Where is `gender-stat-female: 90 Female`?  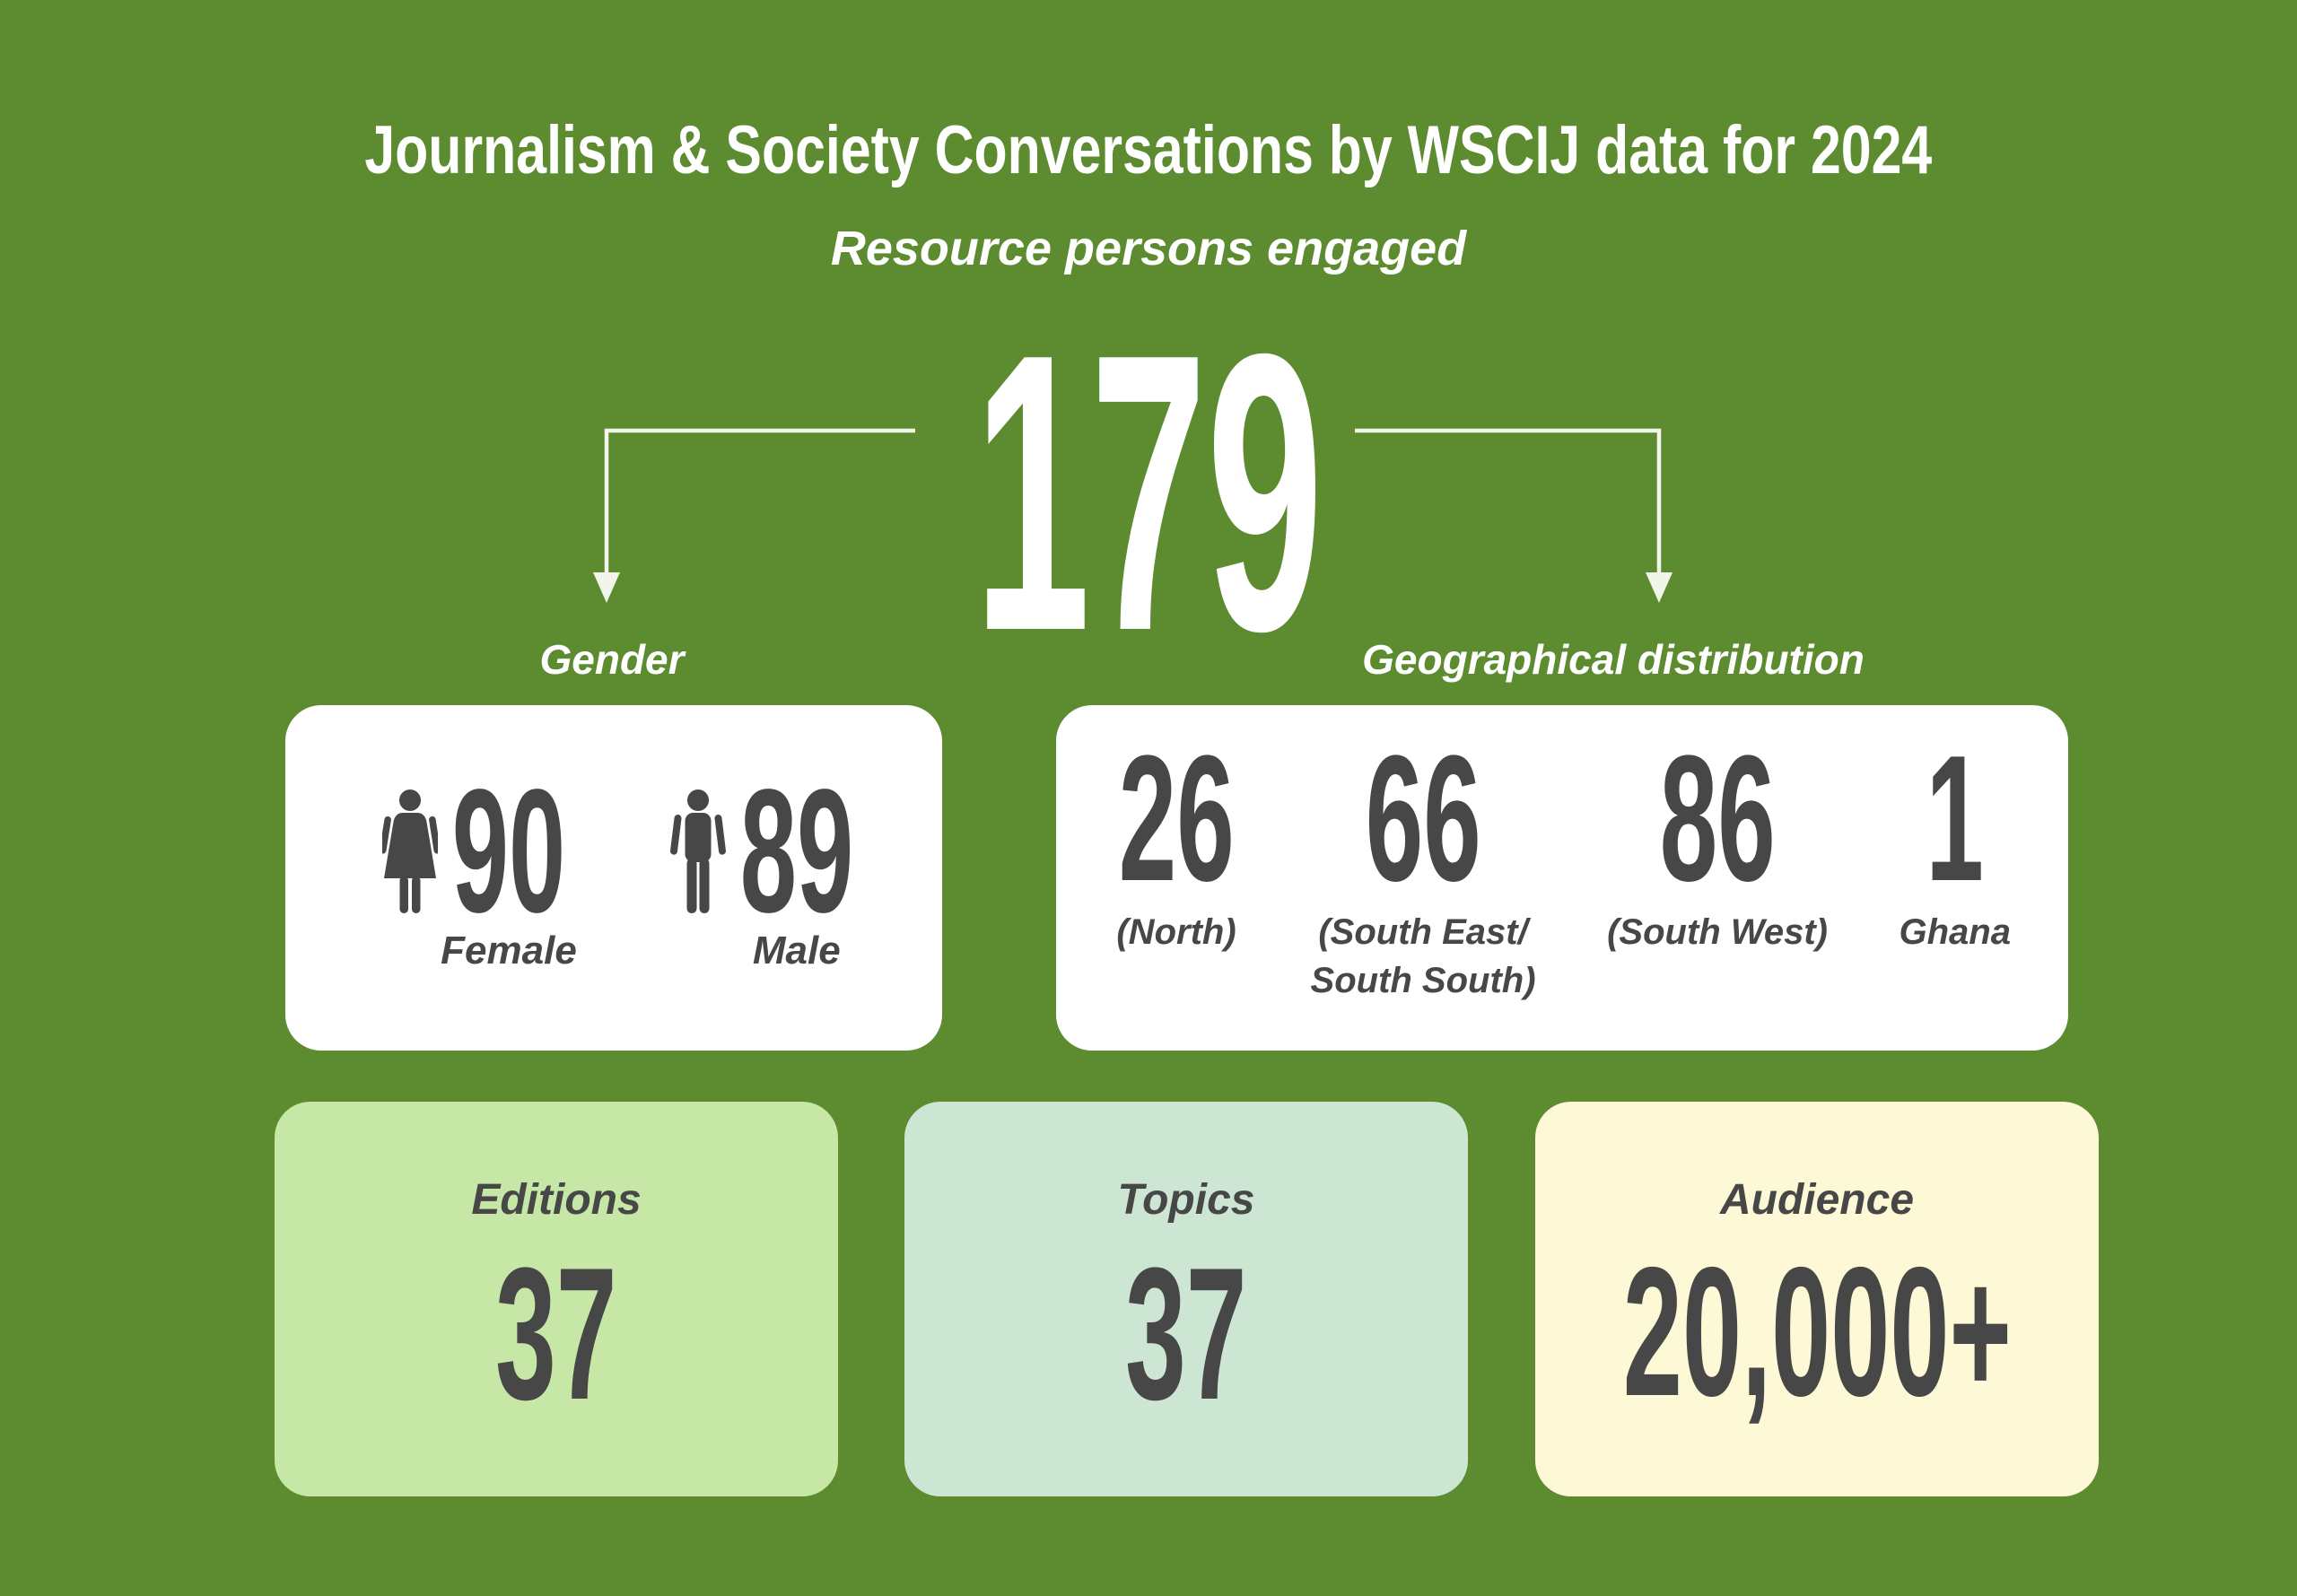 gender-stat-female: 90 Female is located at coordinates (474, 862).